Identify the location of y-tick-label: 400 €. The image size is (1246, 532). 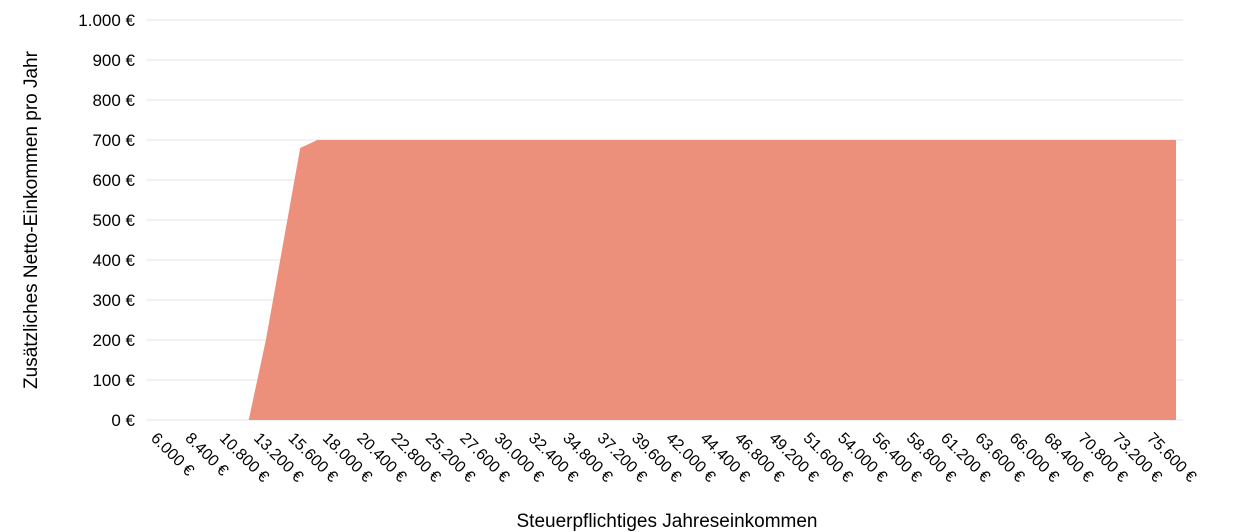
(113, 260).